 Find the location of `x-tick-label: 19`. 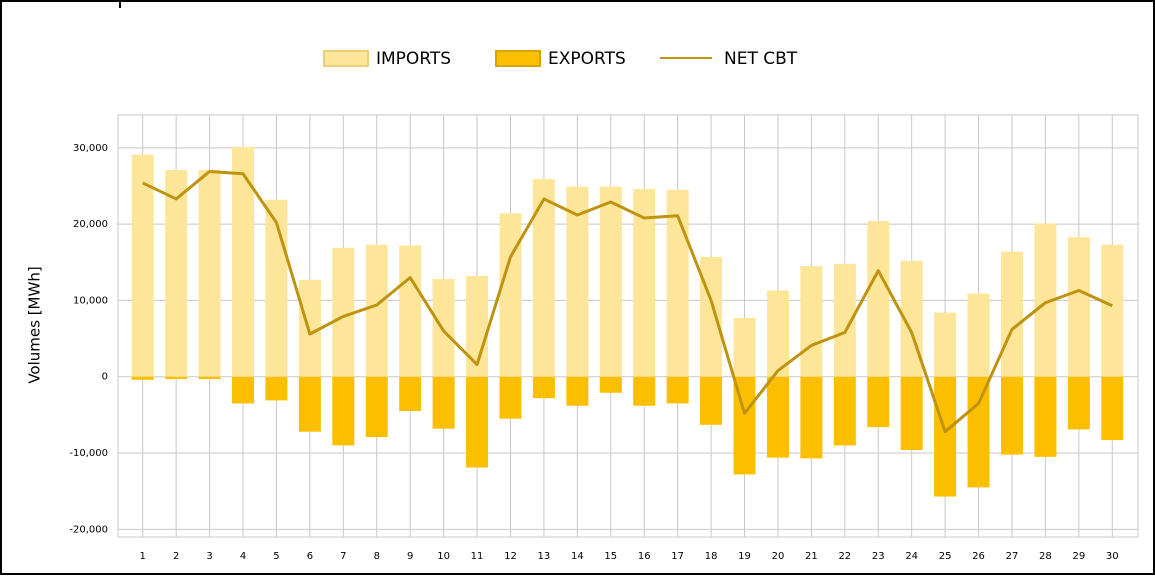

x-tick-label: 19 is located at coordinates (744, 556).